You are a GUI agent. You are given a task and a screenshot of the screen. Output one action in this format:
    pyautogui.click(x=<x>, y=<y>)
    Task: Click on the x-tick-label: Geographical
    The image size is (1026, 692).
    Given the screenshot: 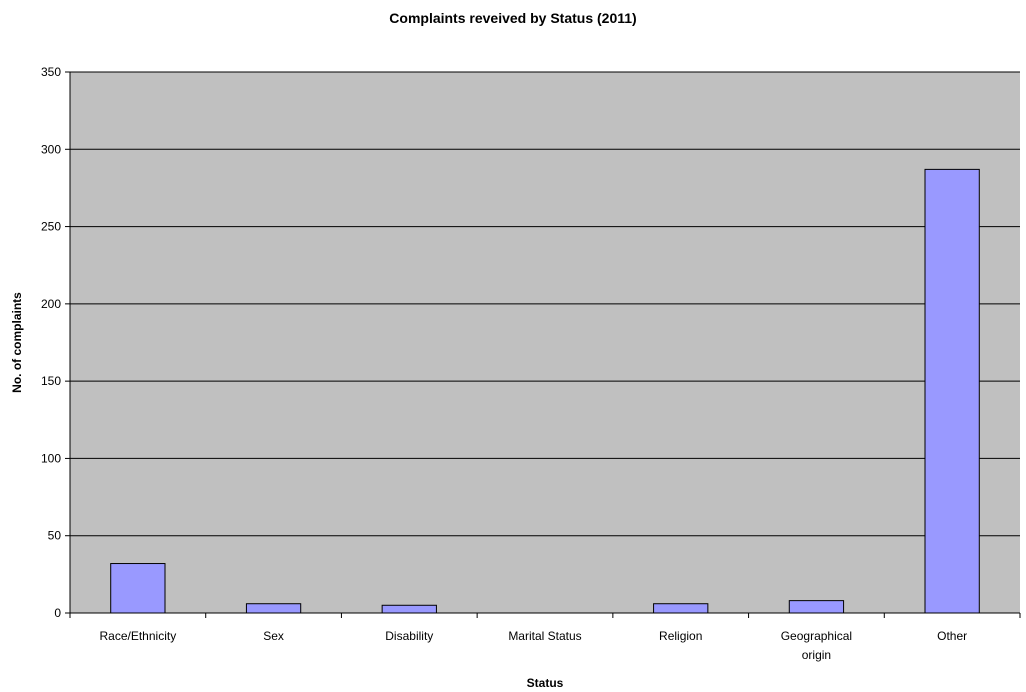 What is the action you would take?
    pyautogui.click(x=816, y=636)
    